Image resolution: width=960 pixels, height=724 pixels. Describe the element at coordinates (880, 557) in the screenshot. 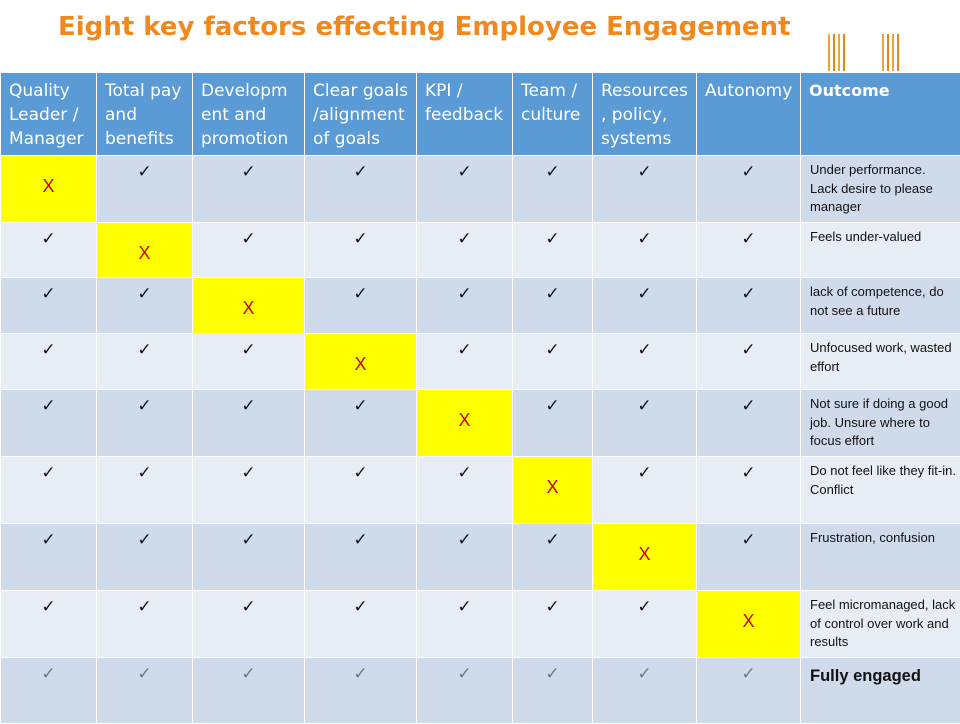

I see `outcome-cell: Frustration, confusion` at that location.